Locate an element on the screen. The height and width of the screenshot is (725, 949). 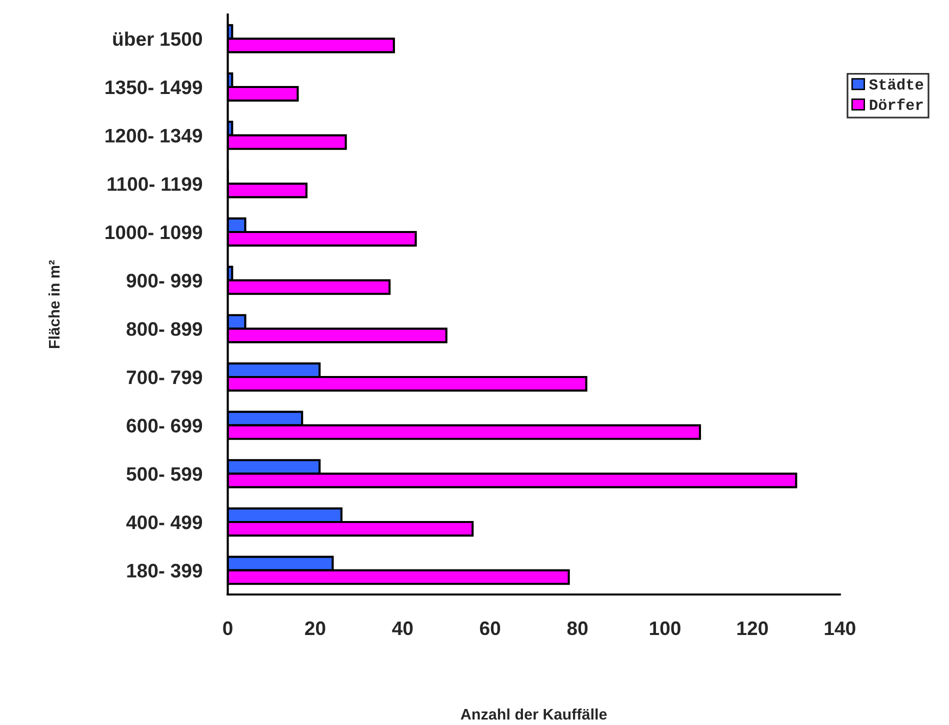
y-tick-label: 600- 699 is located at coordinates (164, 425).